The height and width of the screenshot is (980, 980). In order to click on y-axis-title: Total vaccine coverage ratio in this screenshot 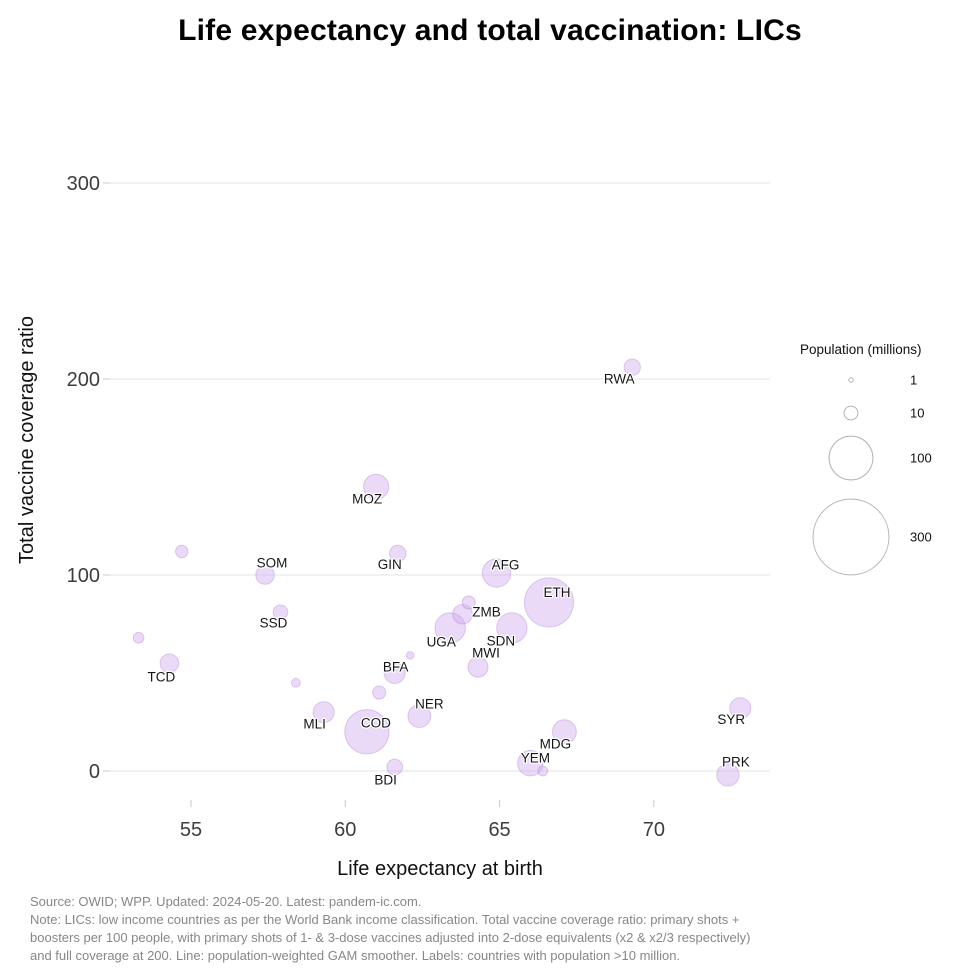, I will do `click(27, 440)`.